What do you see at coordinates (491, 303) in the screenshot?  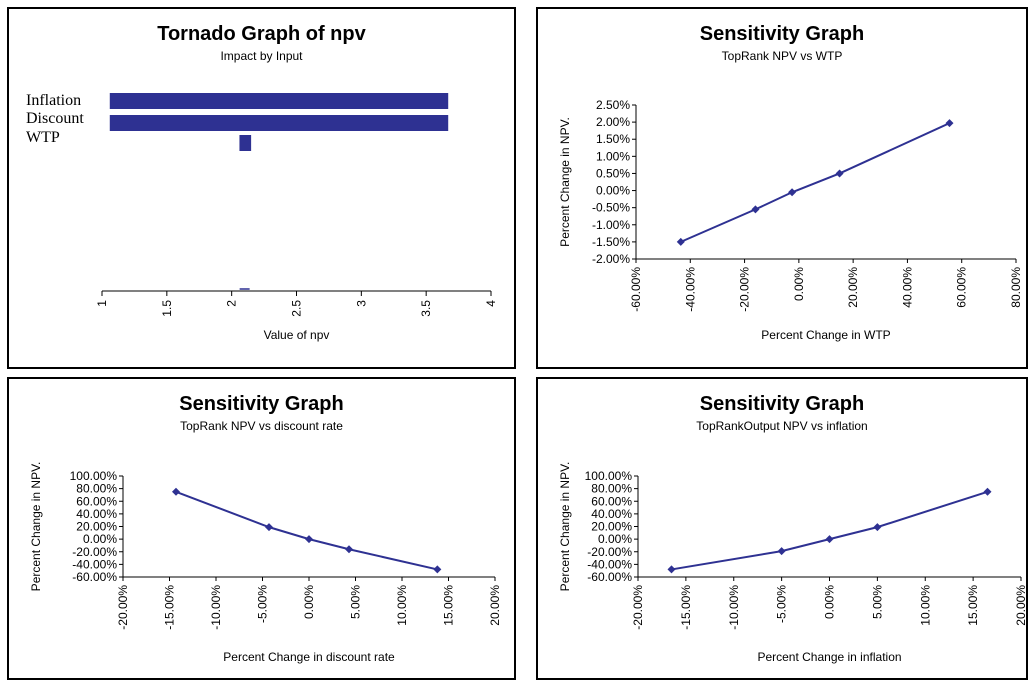 I see `x-tick-label: 4` at bounding box center [491, 303].